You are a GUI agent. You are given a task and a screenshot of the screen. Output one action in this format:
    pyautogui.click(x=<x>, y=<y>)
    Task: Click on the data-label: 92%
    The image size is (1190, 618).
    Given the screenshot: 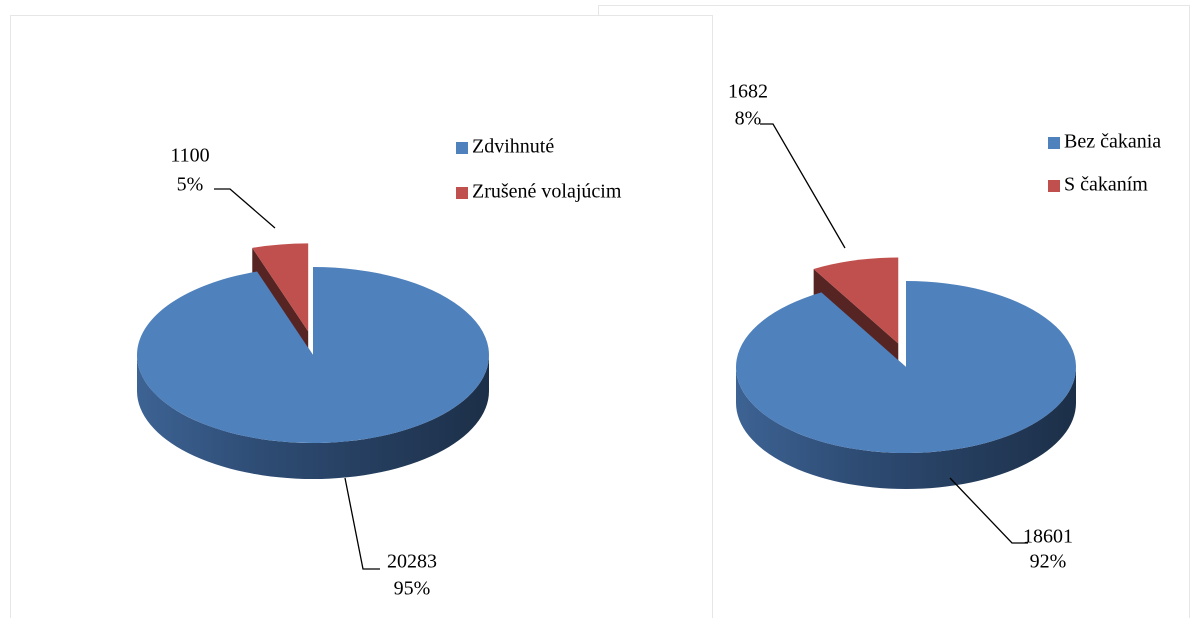 What is the action you would take?
    pyautogui.click(x=1048, y=562)
    